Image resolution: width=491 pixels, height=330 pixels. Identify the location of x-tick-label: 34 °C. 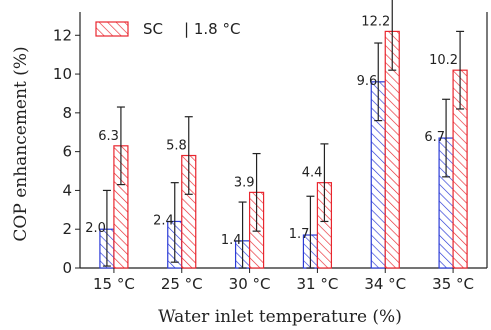
(385, 284).